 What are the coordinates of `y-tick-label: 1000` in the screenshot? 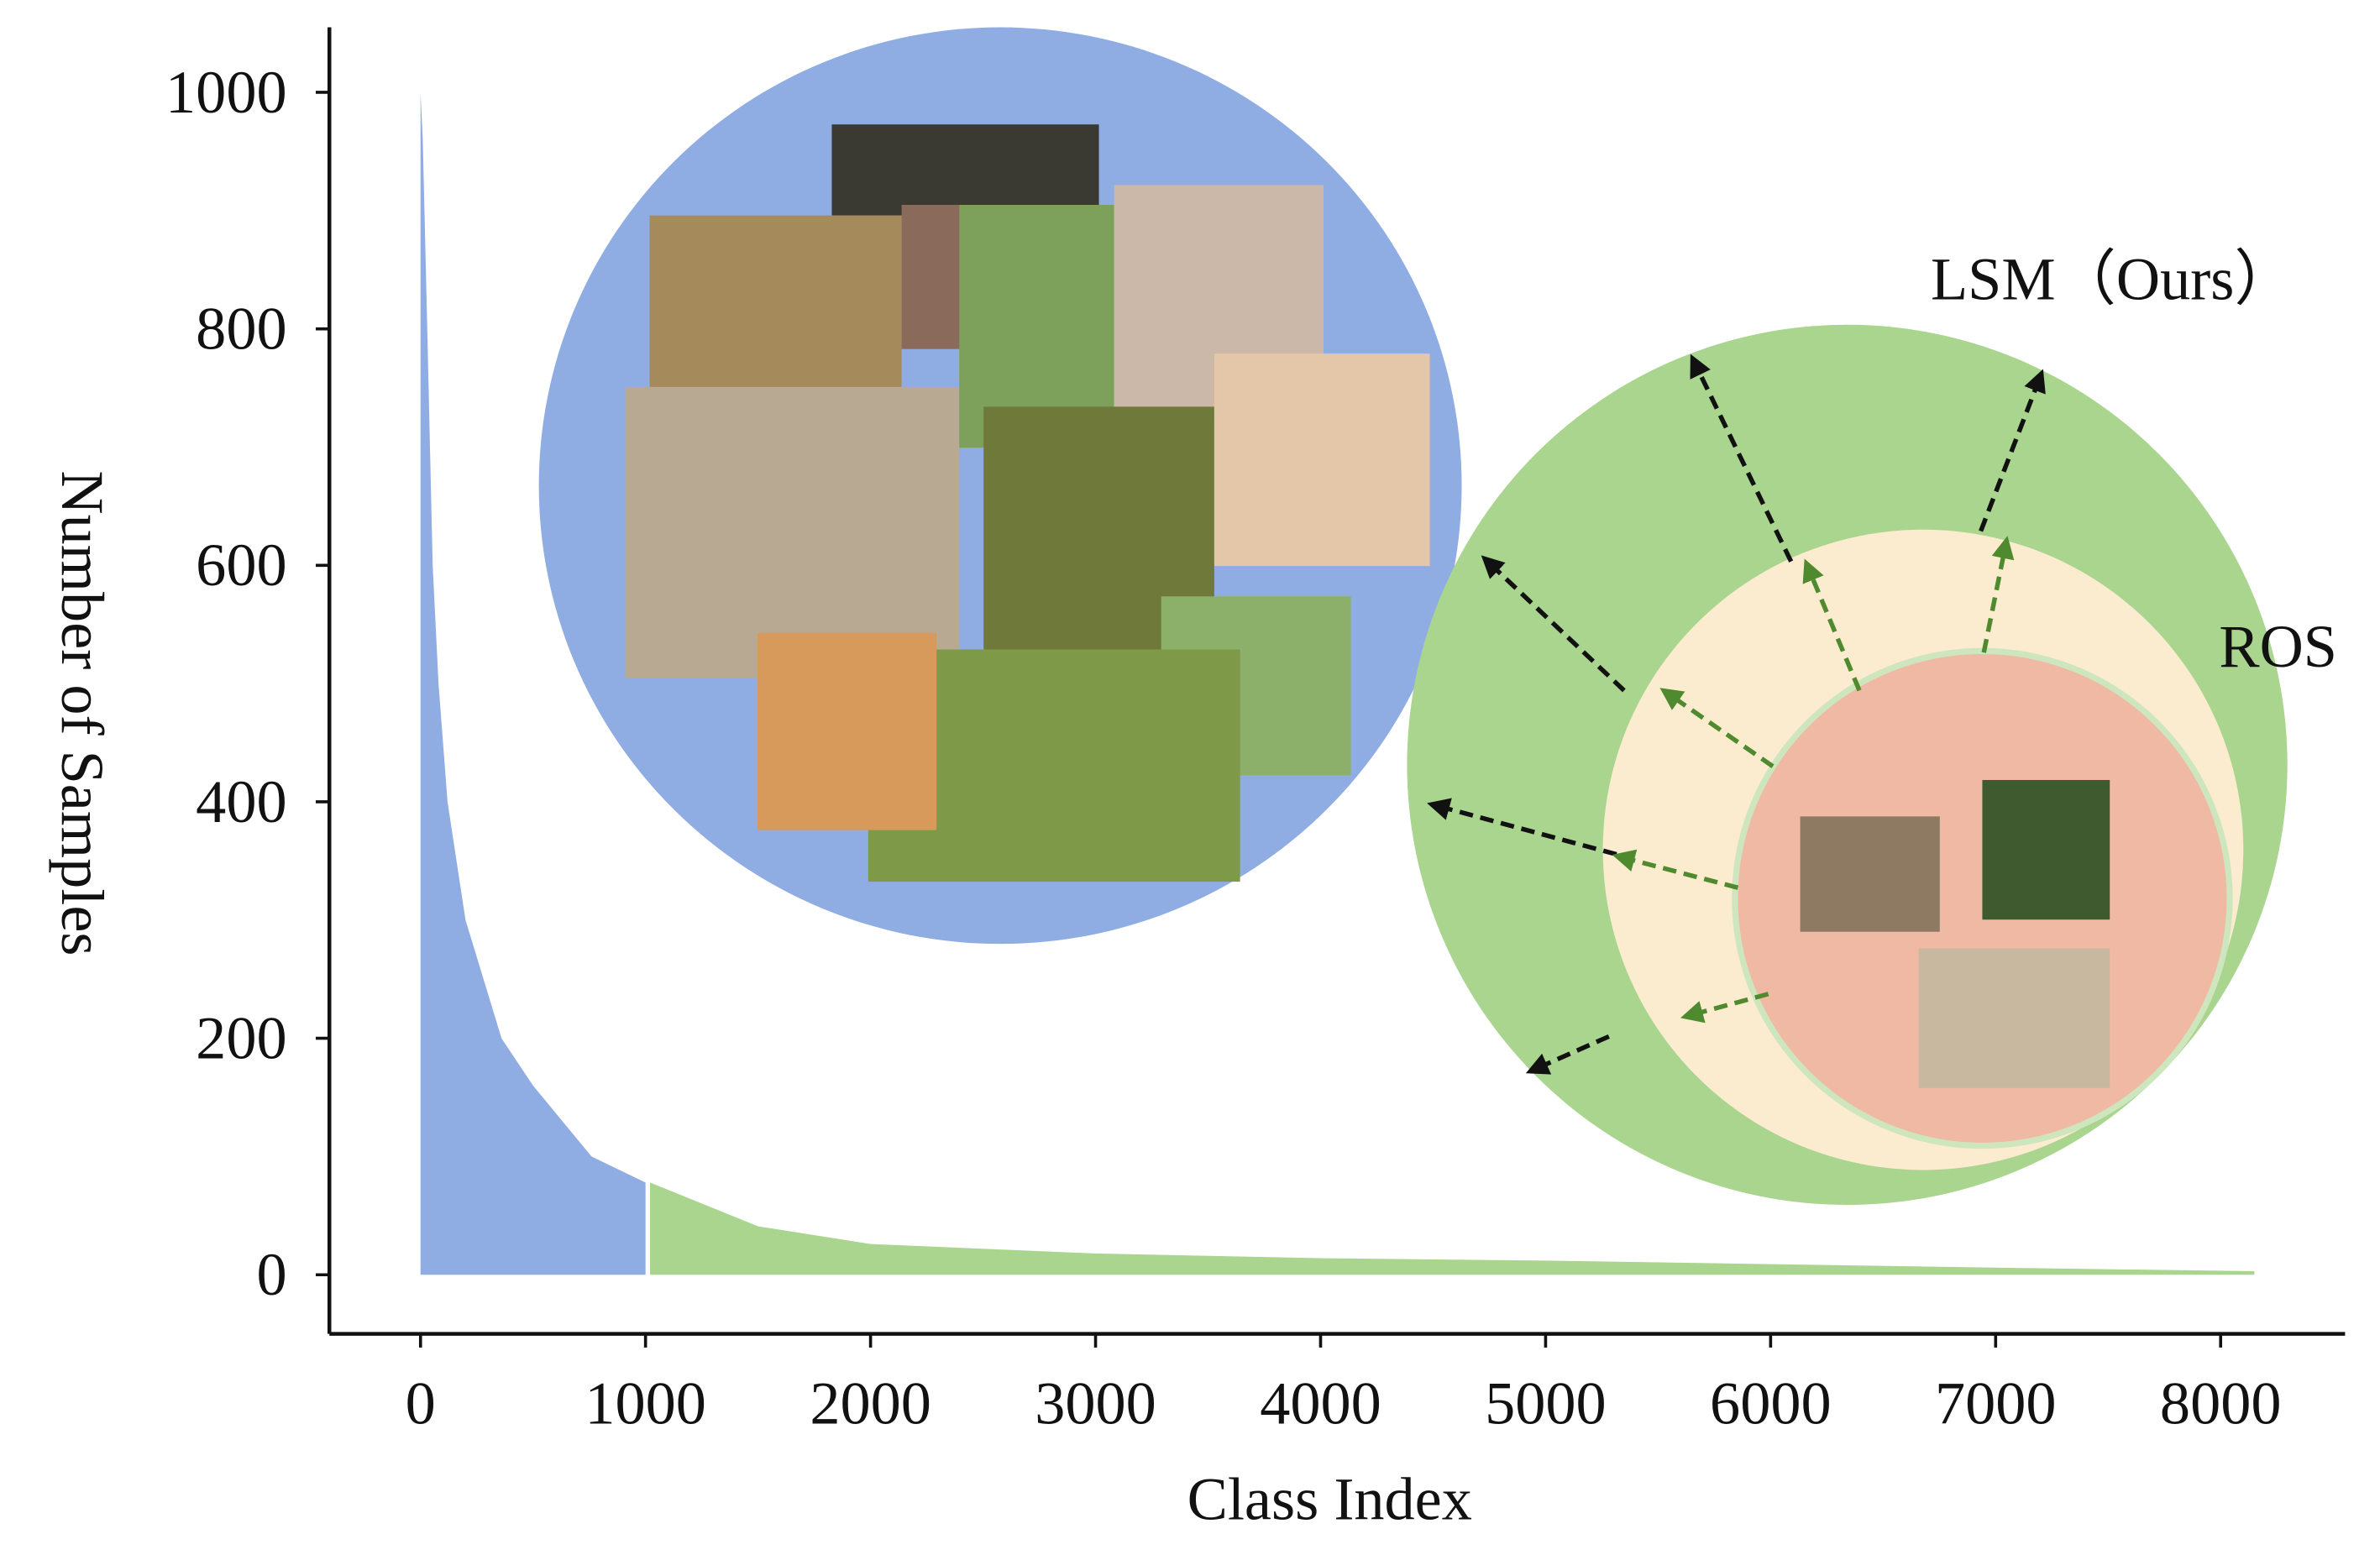 It's located at (226, 92).